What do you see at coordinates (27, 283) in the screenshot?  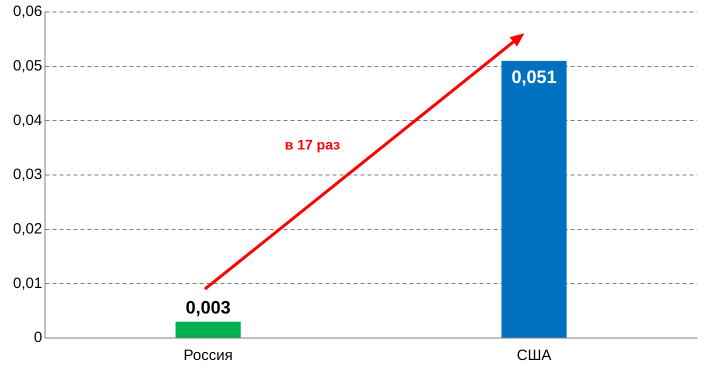 I see `y-tick-label: 0,01` at bounding box center [27, 283].